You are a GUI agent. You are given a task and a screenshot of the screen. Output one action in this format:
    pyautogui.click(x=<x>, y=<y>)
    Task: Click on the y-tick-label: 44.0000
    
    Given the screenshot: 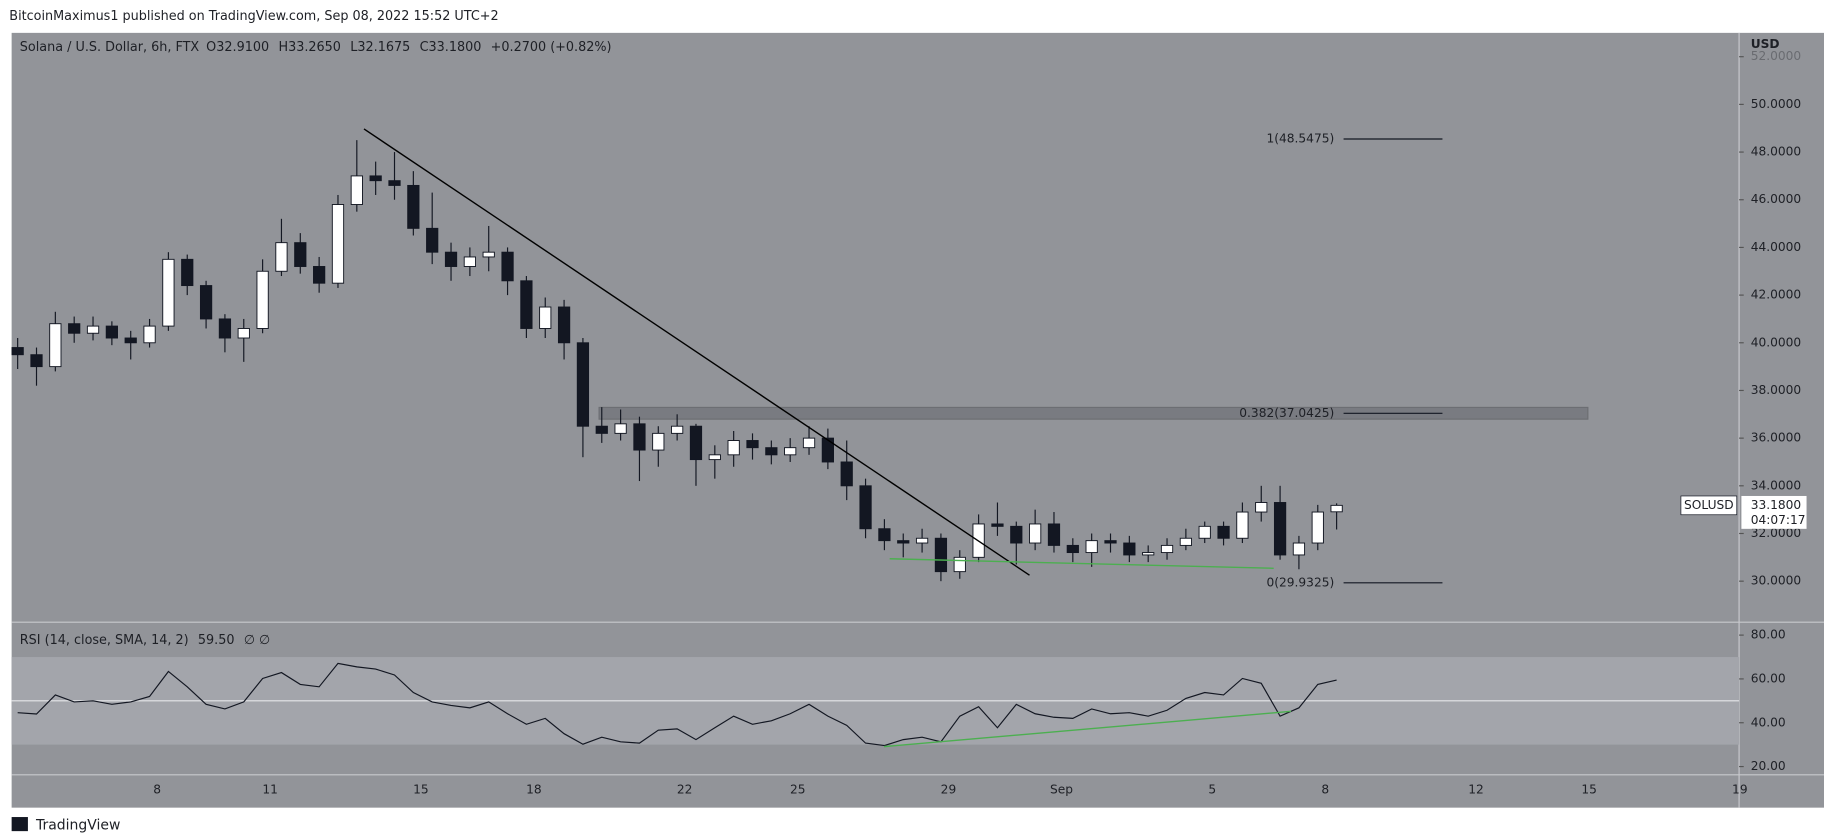 What is the action you would take?
    pyautogui.click(x=1776, y=247)
    